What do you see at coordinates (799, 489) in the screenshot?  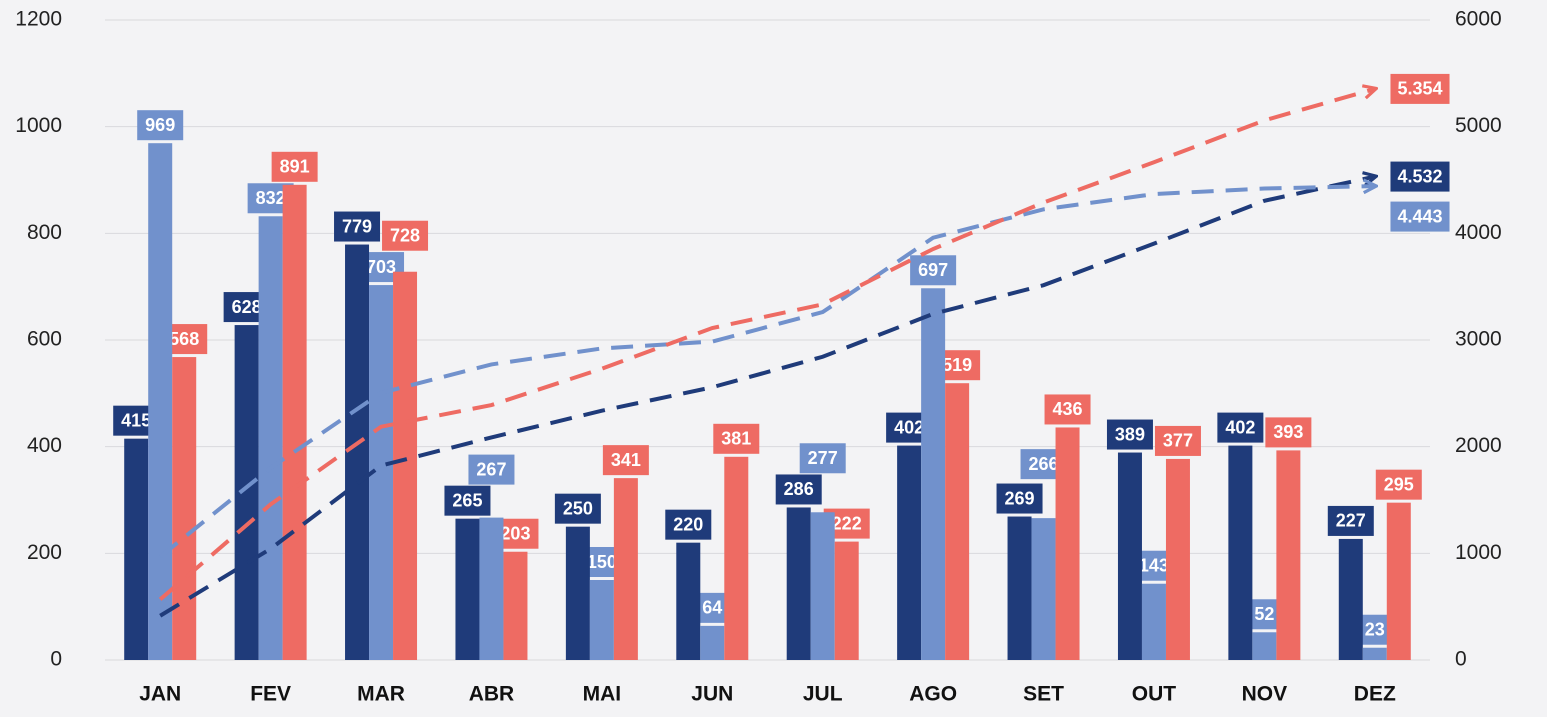 I see `data-label-text: 286` at bounding box center [799, 489].